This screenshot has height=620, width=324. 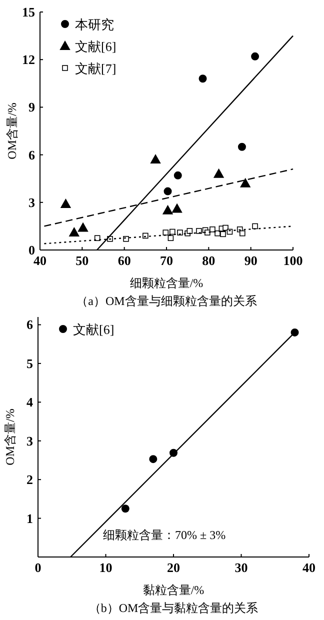 What do you see at coordinates (29, 480) in the screenshot?
I see `y-tick-label: 2` at bounding box center [29, 480].